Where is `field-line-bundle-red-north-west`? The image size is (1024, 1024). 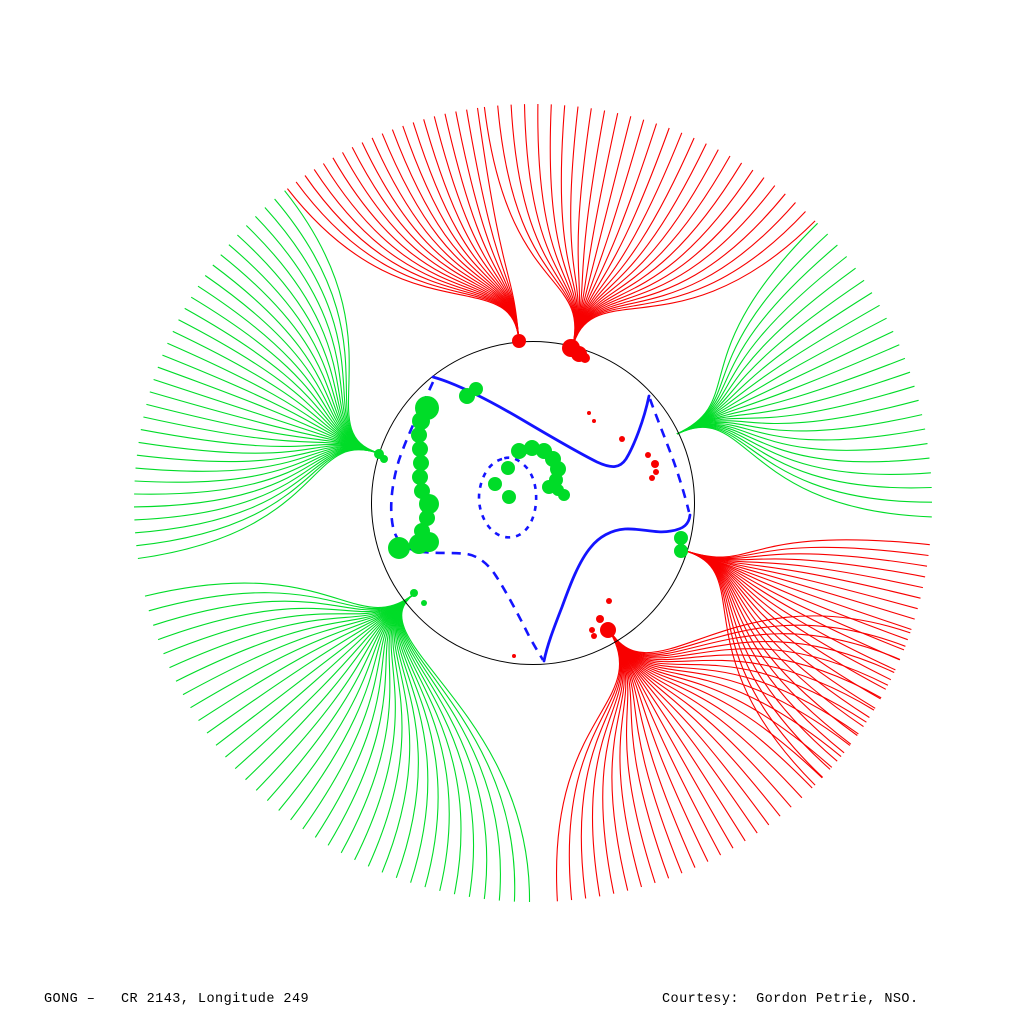 field-line-bundle-red-north-west is located at coordinates (403, 224).